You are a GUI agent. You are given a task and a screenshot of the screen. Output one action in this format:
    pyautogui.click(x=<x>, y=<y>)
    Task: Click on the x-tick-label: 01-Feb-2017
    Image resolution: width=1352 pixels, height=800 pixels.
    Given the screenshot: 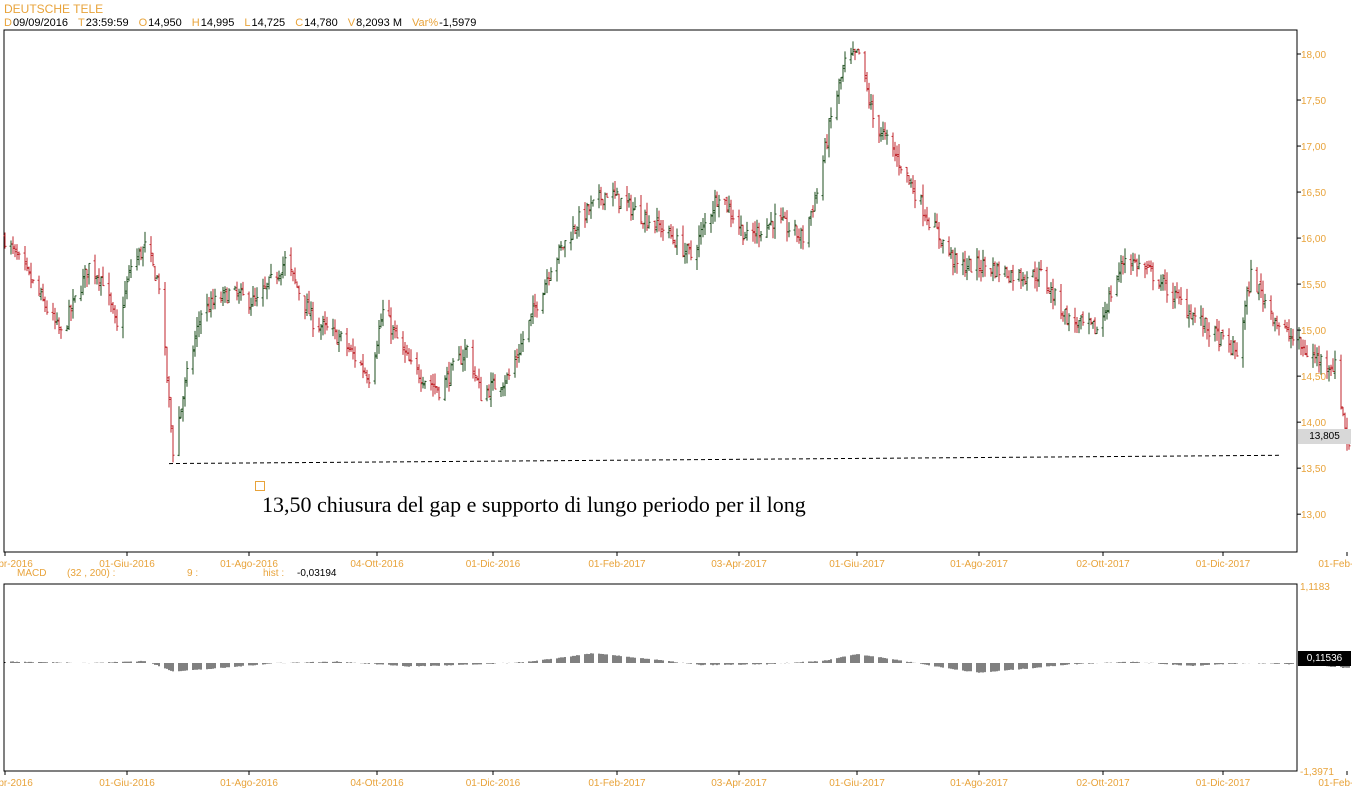 What is the action you would take?
    pyautogui.click(x=617, y=564)
    